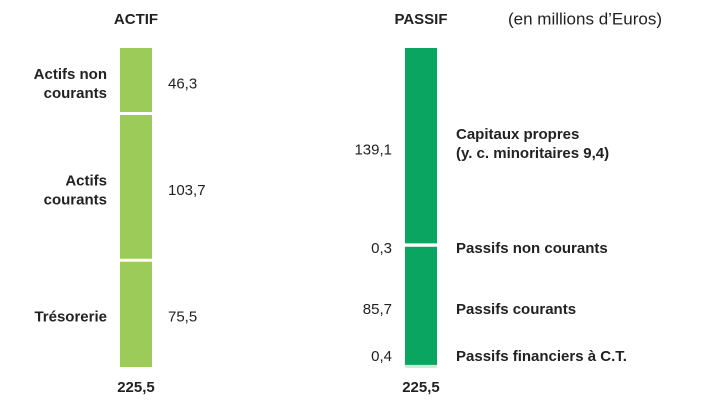  What do you see at coordinates (532, 248) in the screenshot?
I see `segment-label: Passifs non courants` at bounding box center [532, 248].